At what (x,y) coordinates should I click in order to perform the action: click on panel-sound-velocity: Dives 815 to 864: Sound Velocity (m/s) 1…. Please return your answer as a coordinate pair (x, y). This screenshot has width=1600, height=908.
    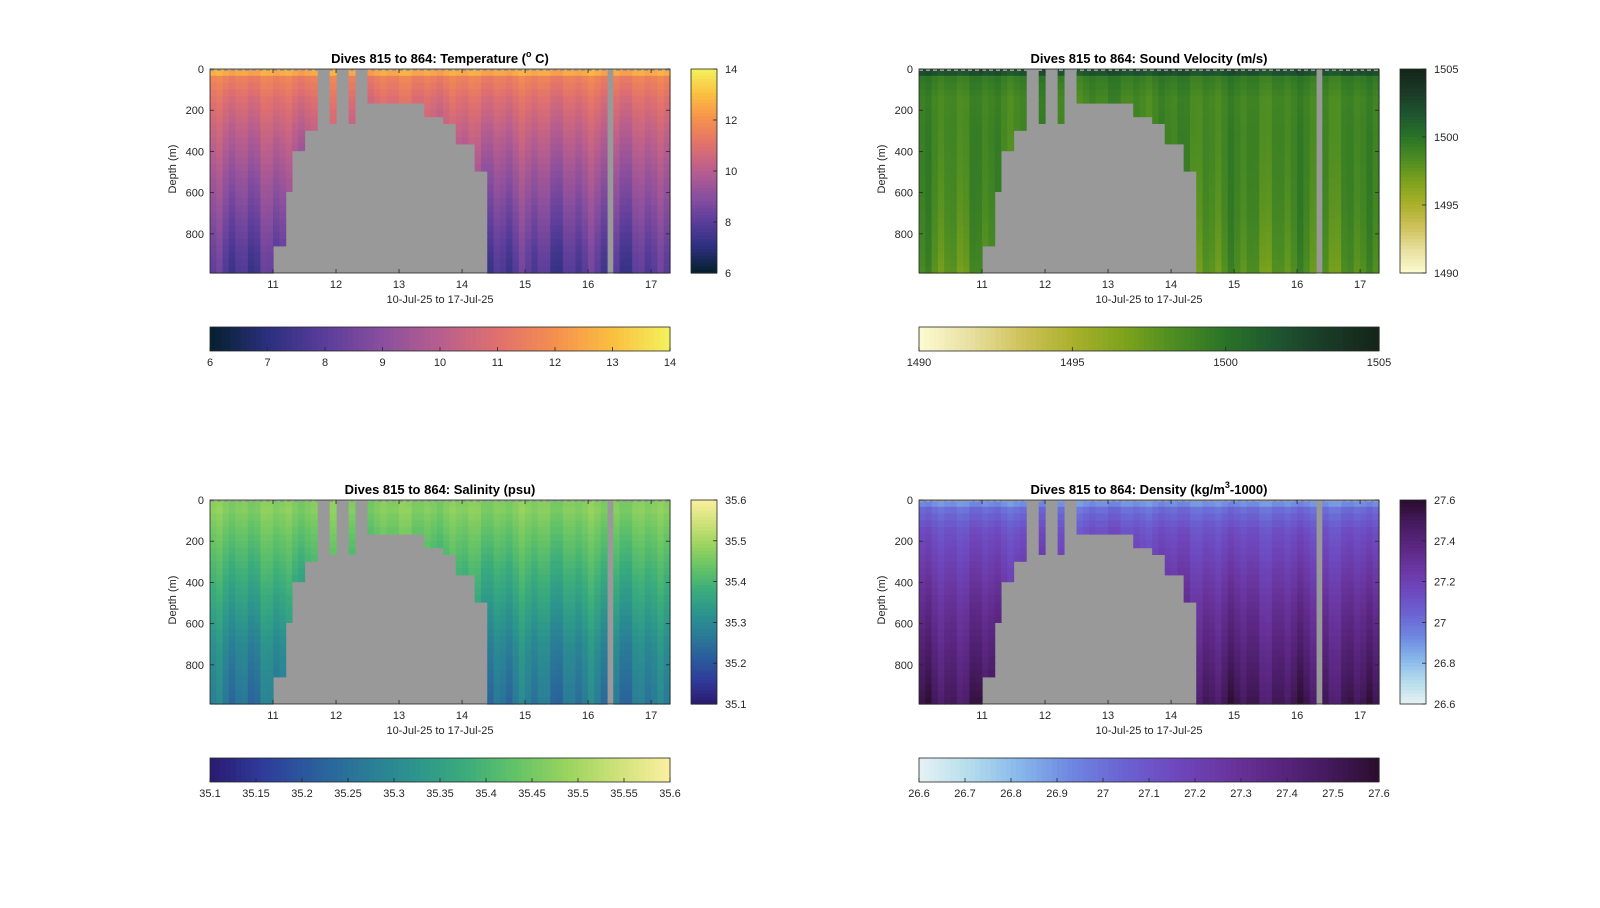
    Looking at the image, I should click on (1167, 210).